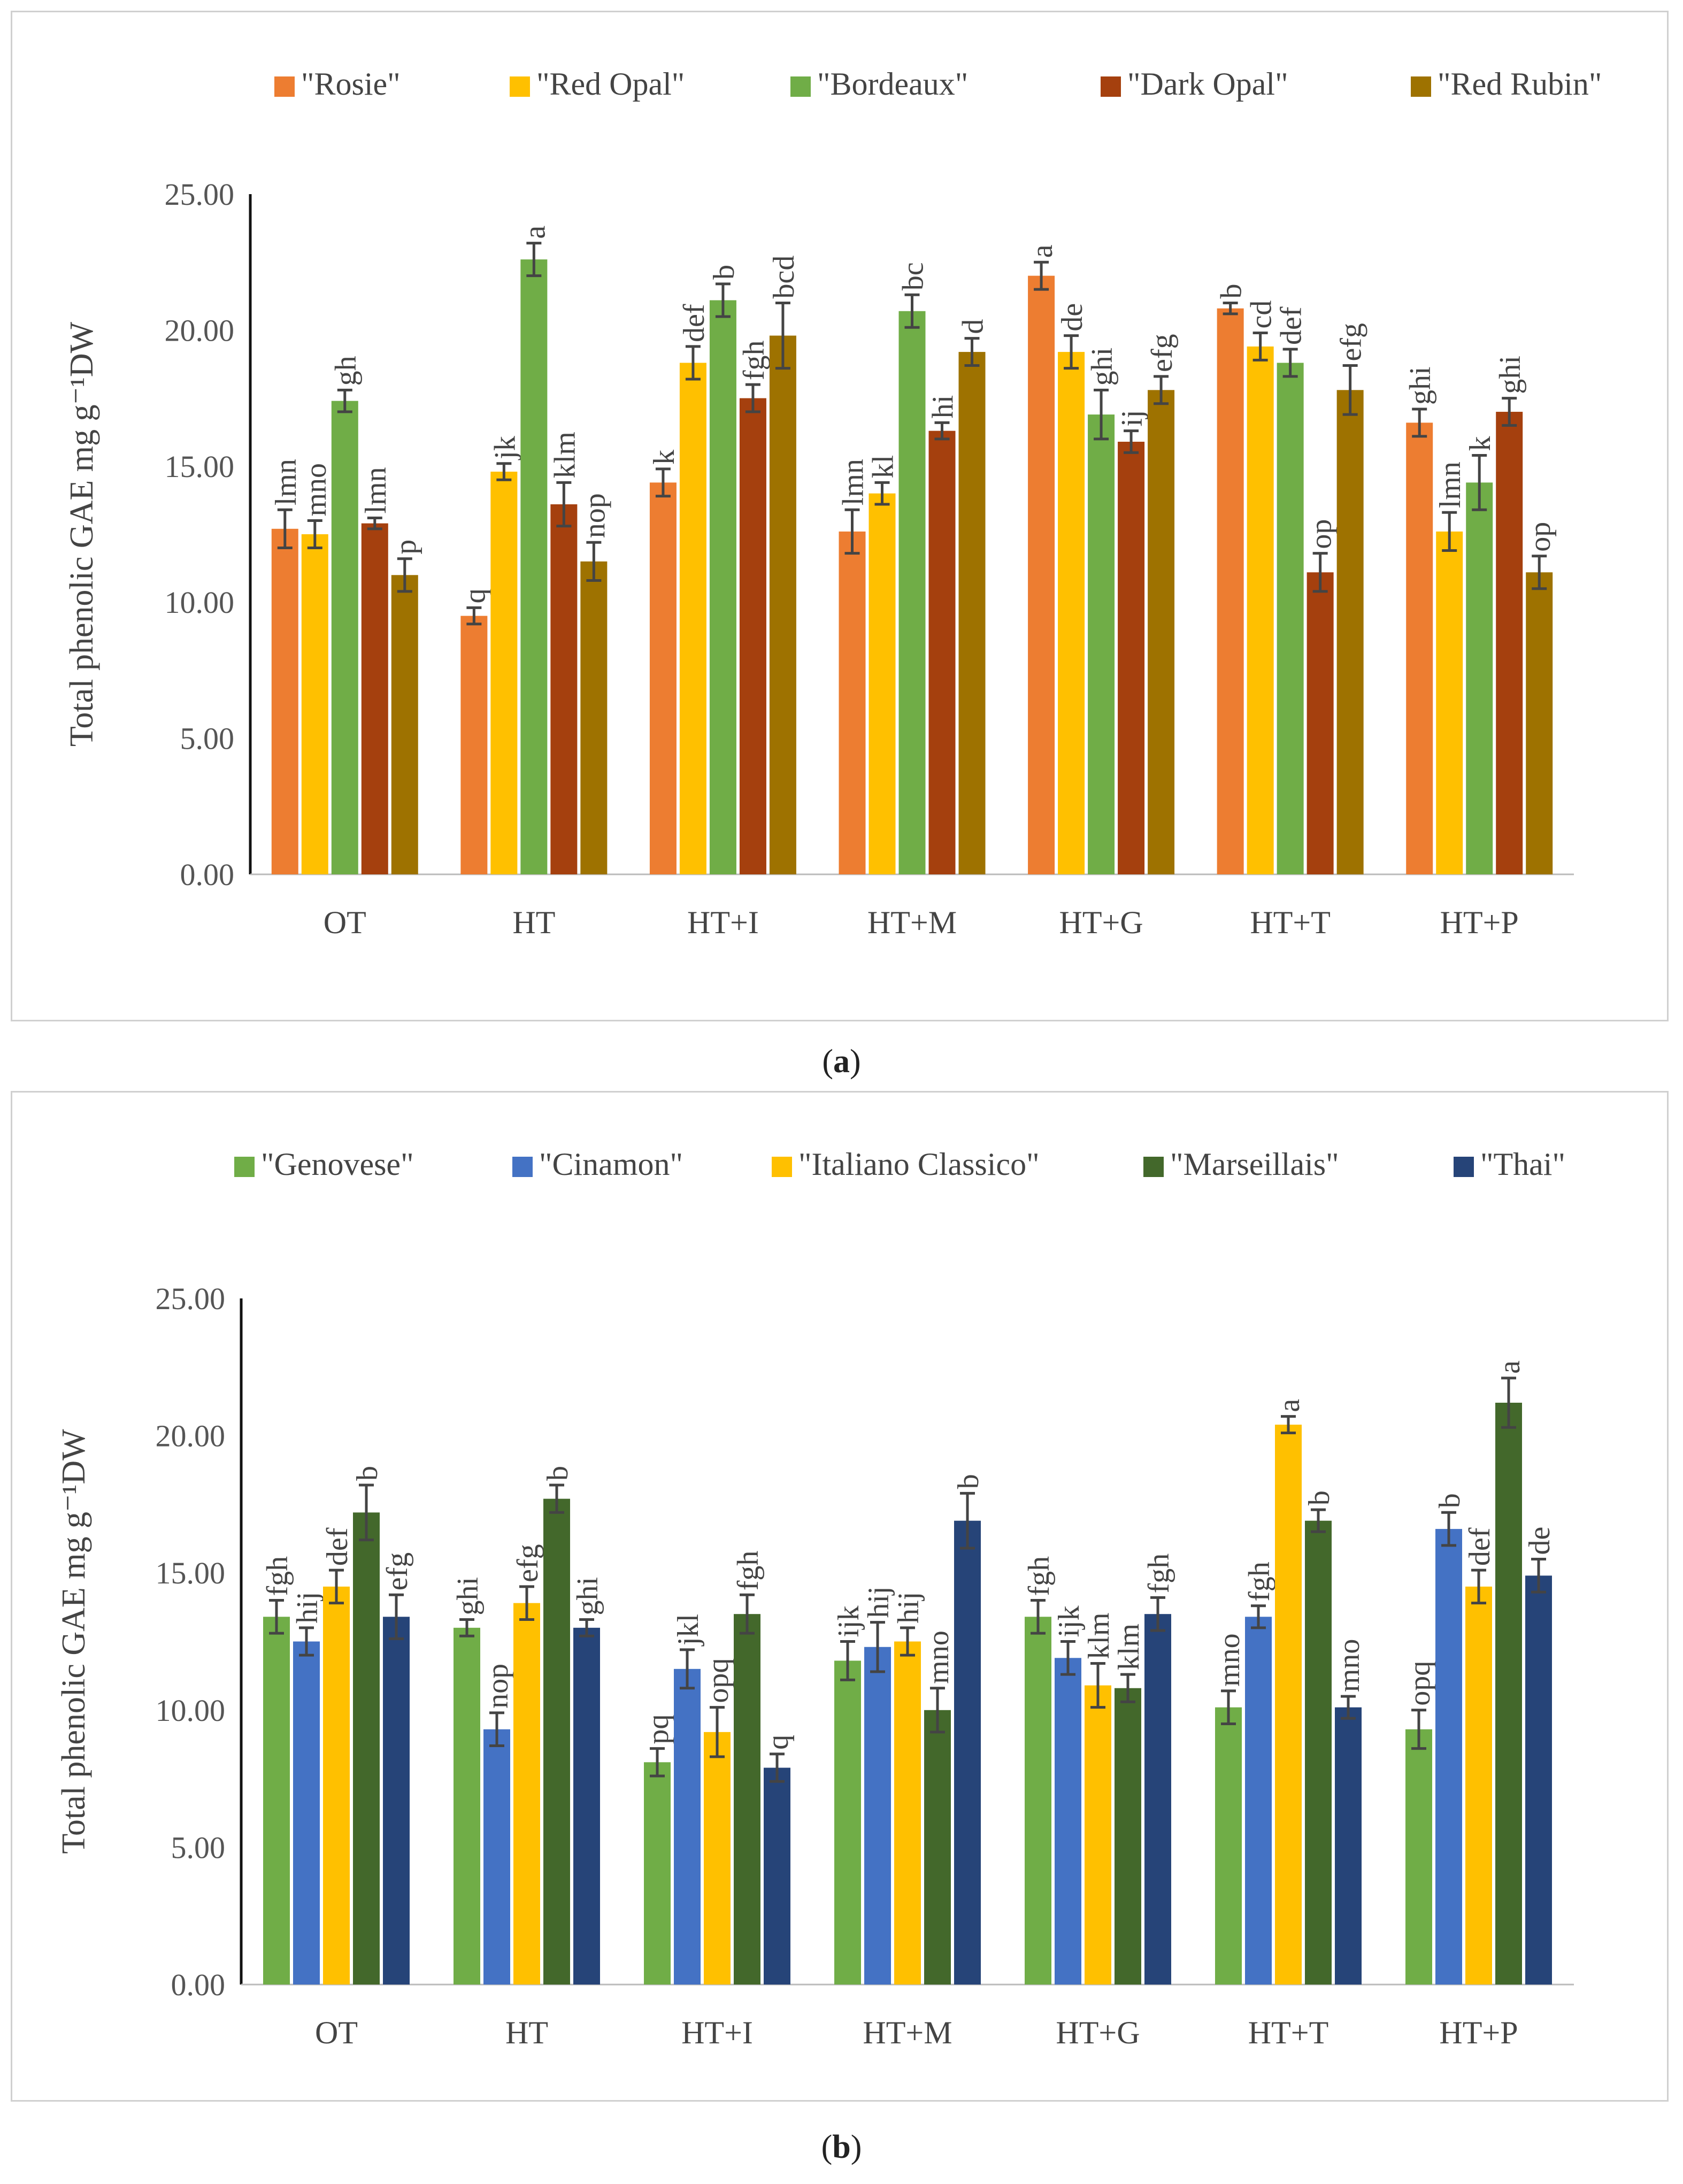  What do you see at coordinates (1291, 325) in the screenshot?
I see `data-label-2-5: def` at bounding box center [1291, 325].